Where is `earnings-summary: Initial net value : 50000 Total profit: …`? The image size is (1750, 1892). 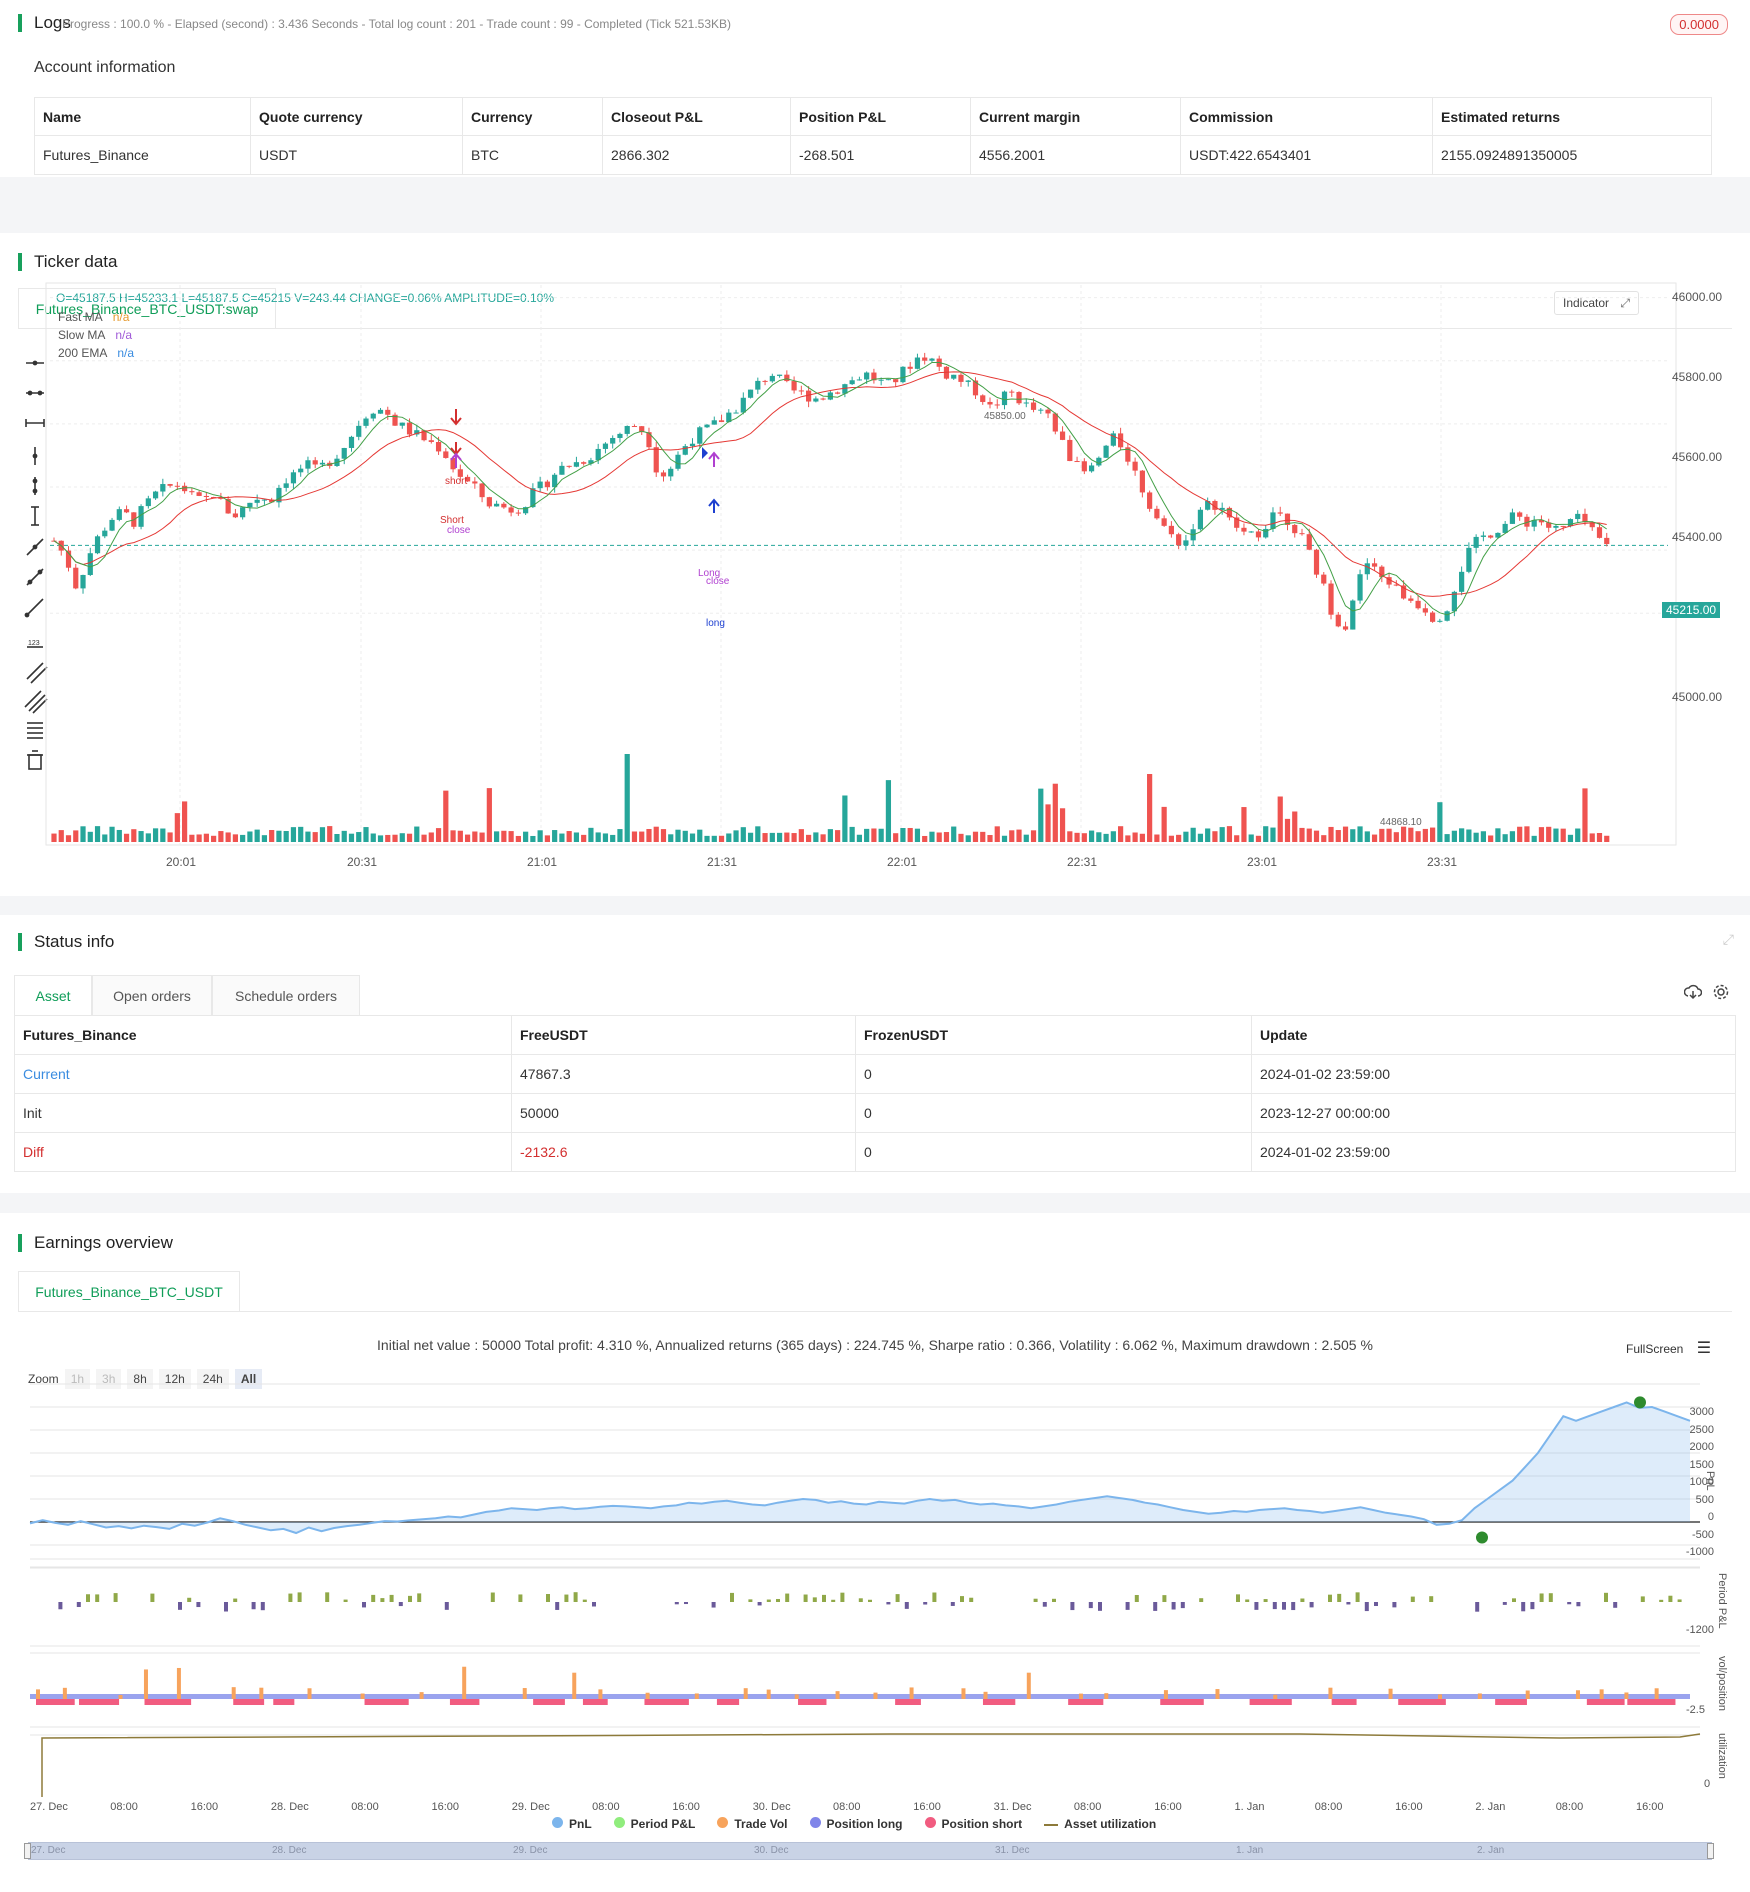 earnings-summary: Initial net value : 50000 Total profit: … is located at coordinates (875, 1345).